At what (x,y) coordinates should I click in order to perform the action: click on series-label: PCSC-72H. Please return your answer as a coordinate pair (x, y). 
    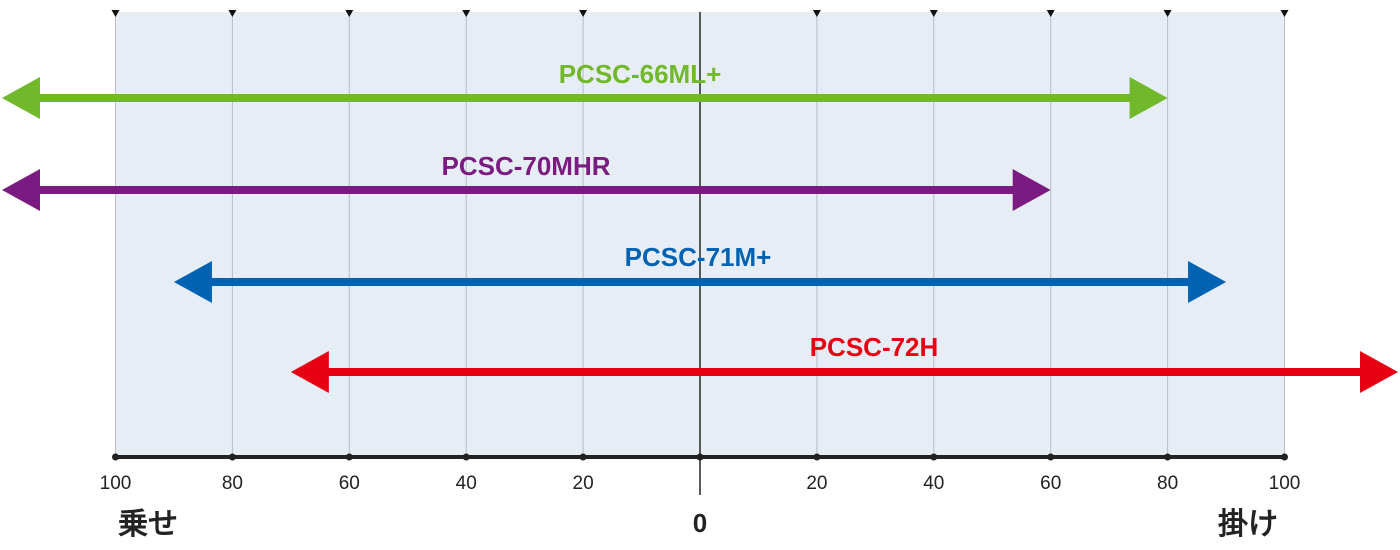
    Looking at the image, I should click on (874, 347).